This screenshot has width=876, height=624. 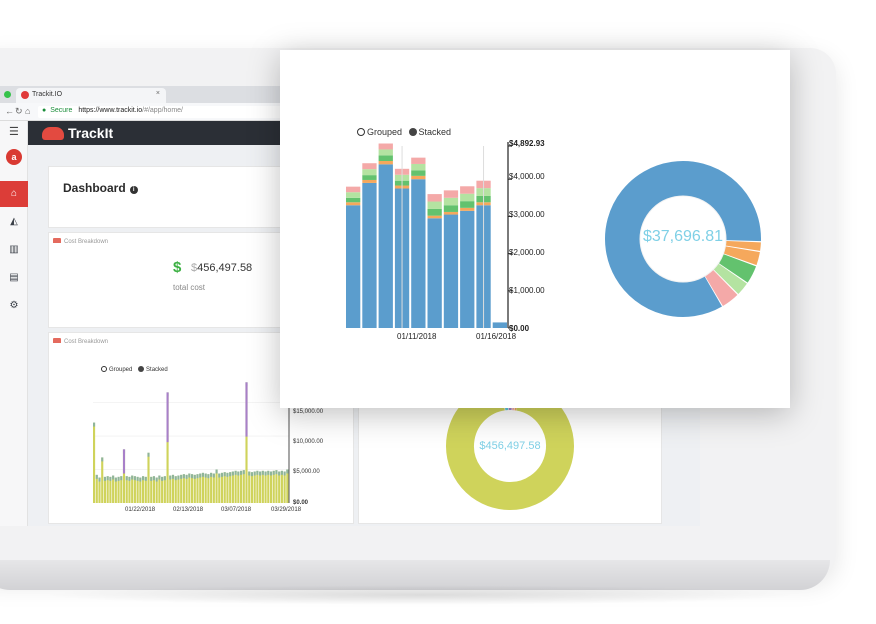 I want to click on account-avatar: a, so click(x=14, y=157).